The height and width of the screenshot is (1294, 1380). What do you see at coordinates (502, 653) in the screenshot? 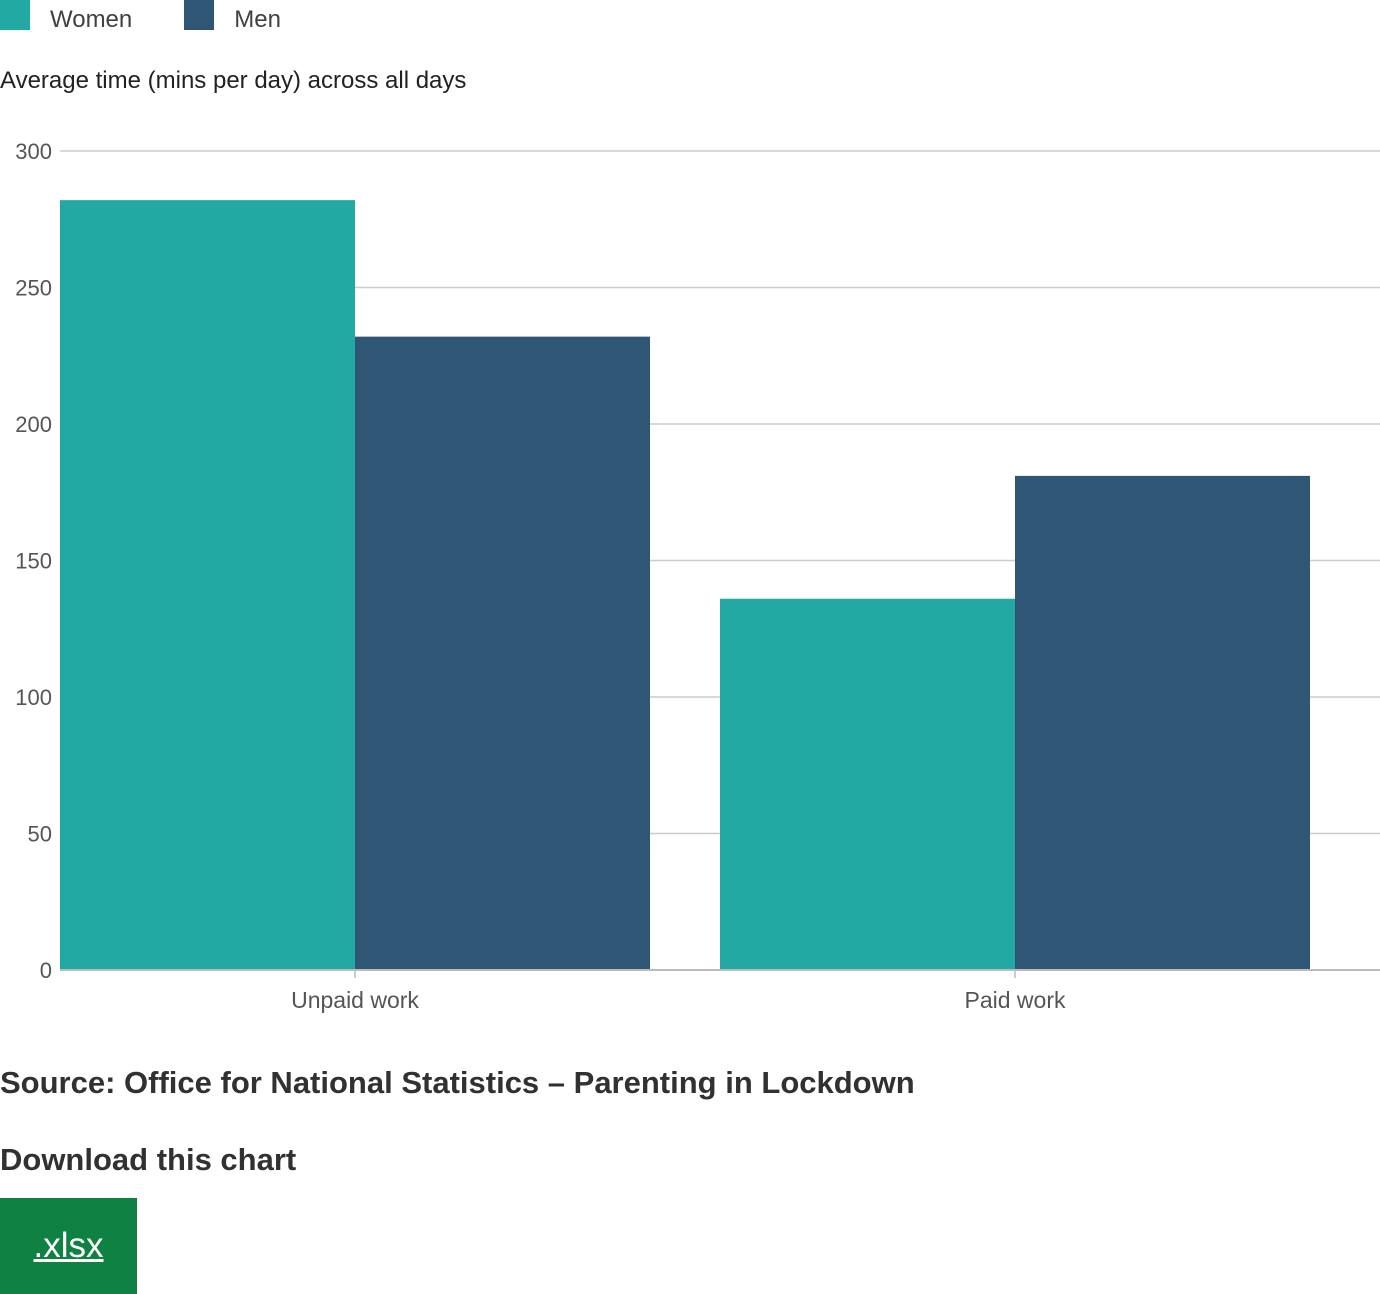
I see `bar-men-unpaid-work` at bounding box center [502, 653].